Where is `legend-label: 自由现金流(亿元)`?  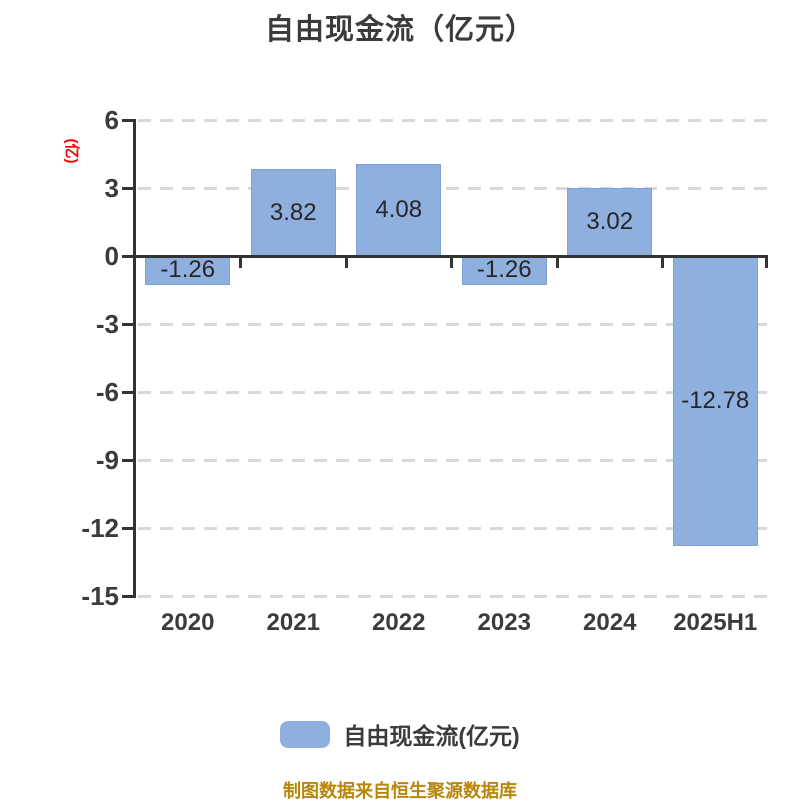 legend-label: 自由现金流(亿元) is located at coordinates (431, 736).